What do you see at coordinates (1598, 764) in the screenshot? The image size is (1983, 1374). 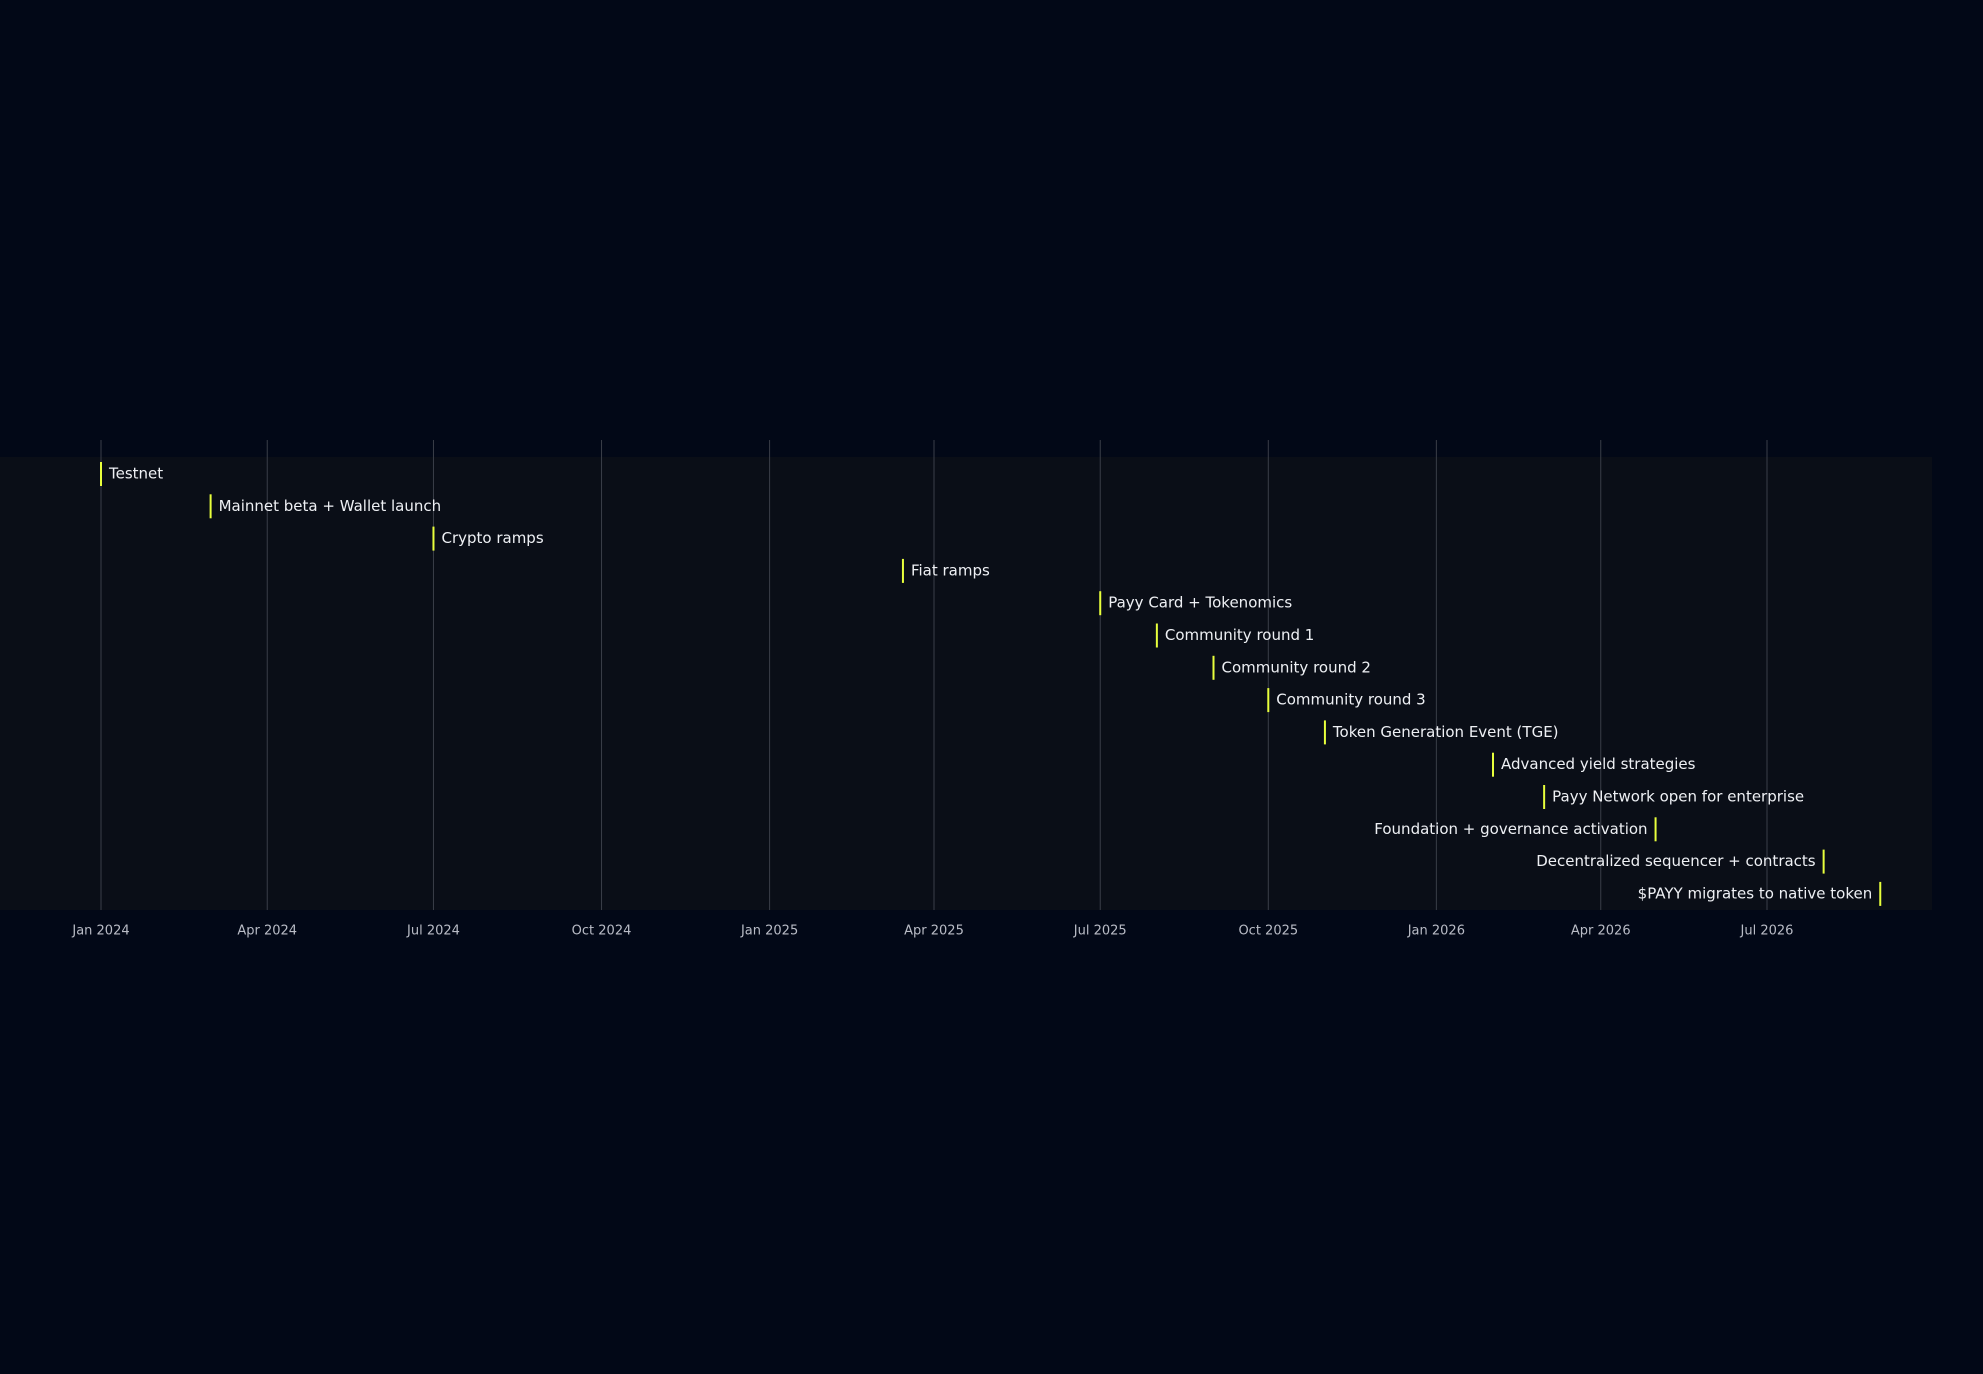 I see `milestone-label: Advanced yield strategies` at bounding box center [1598, 764].